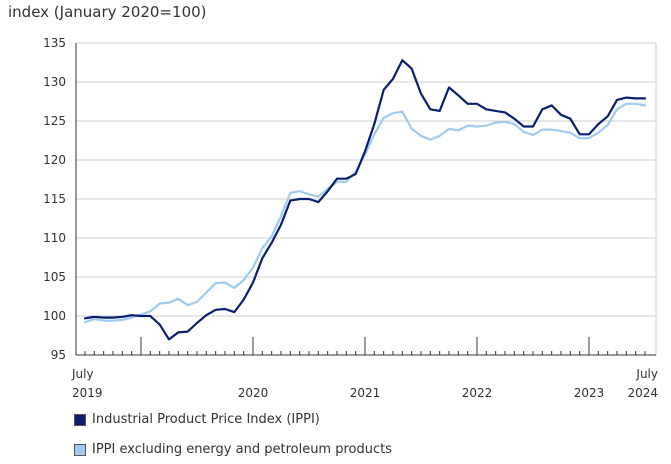 This screenshot has width=671, height=464. What do you see at coordinates (58, 355) in the screenshot?
I see `y-tick-label-95: 95` at bounding box center [58, 355].